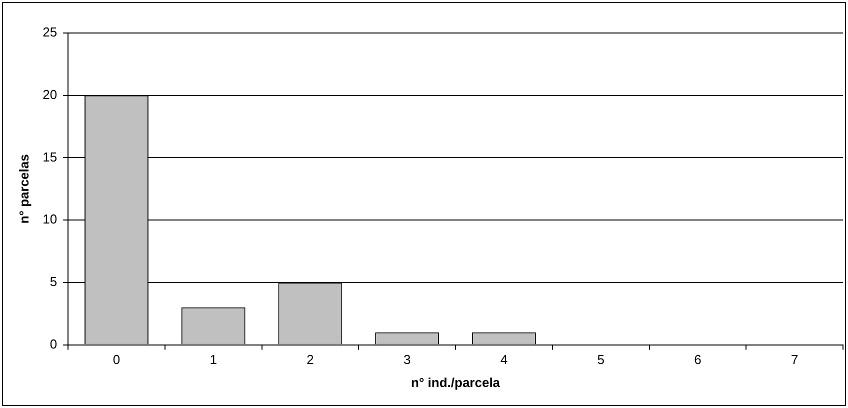 The height and width of the screenshot is (408, 848). I want to click on y-tick-label: 20, so click(50, 94).